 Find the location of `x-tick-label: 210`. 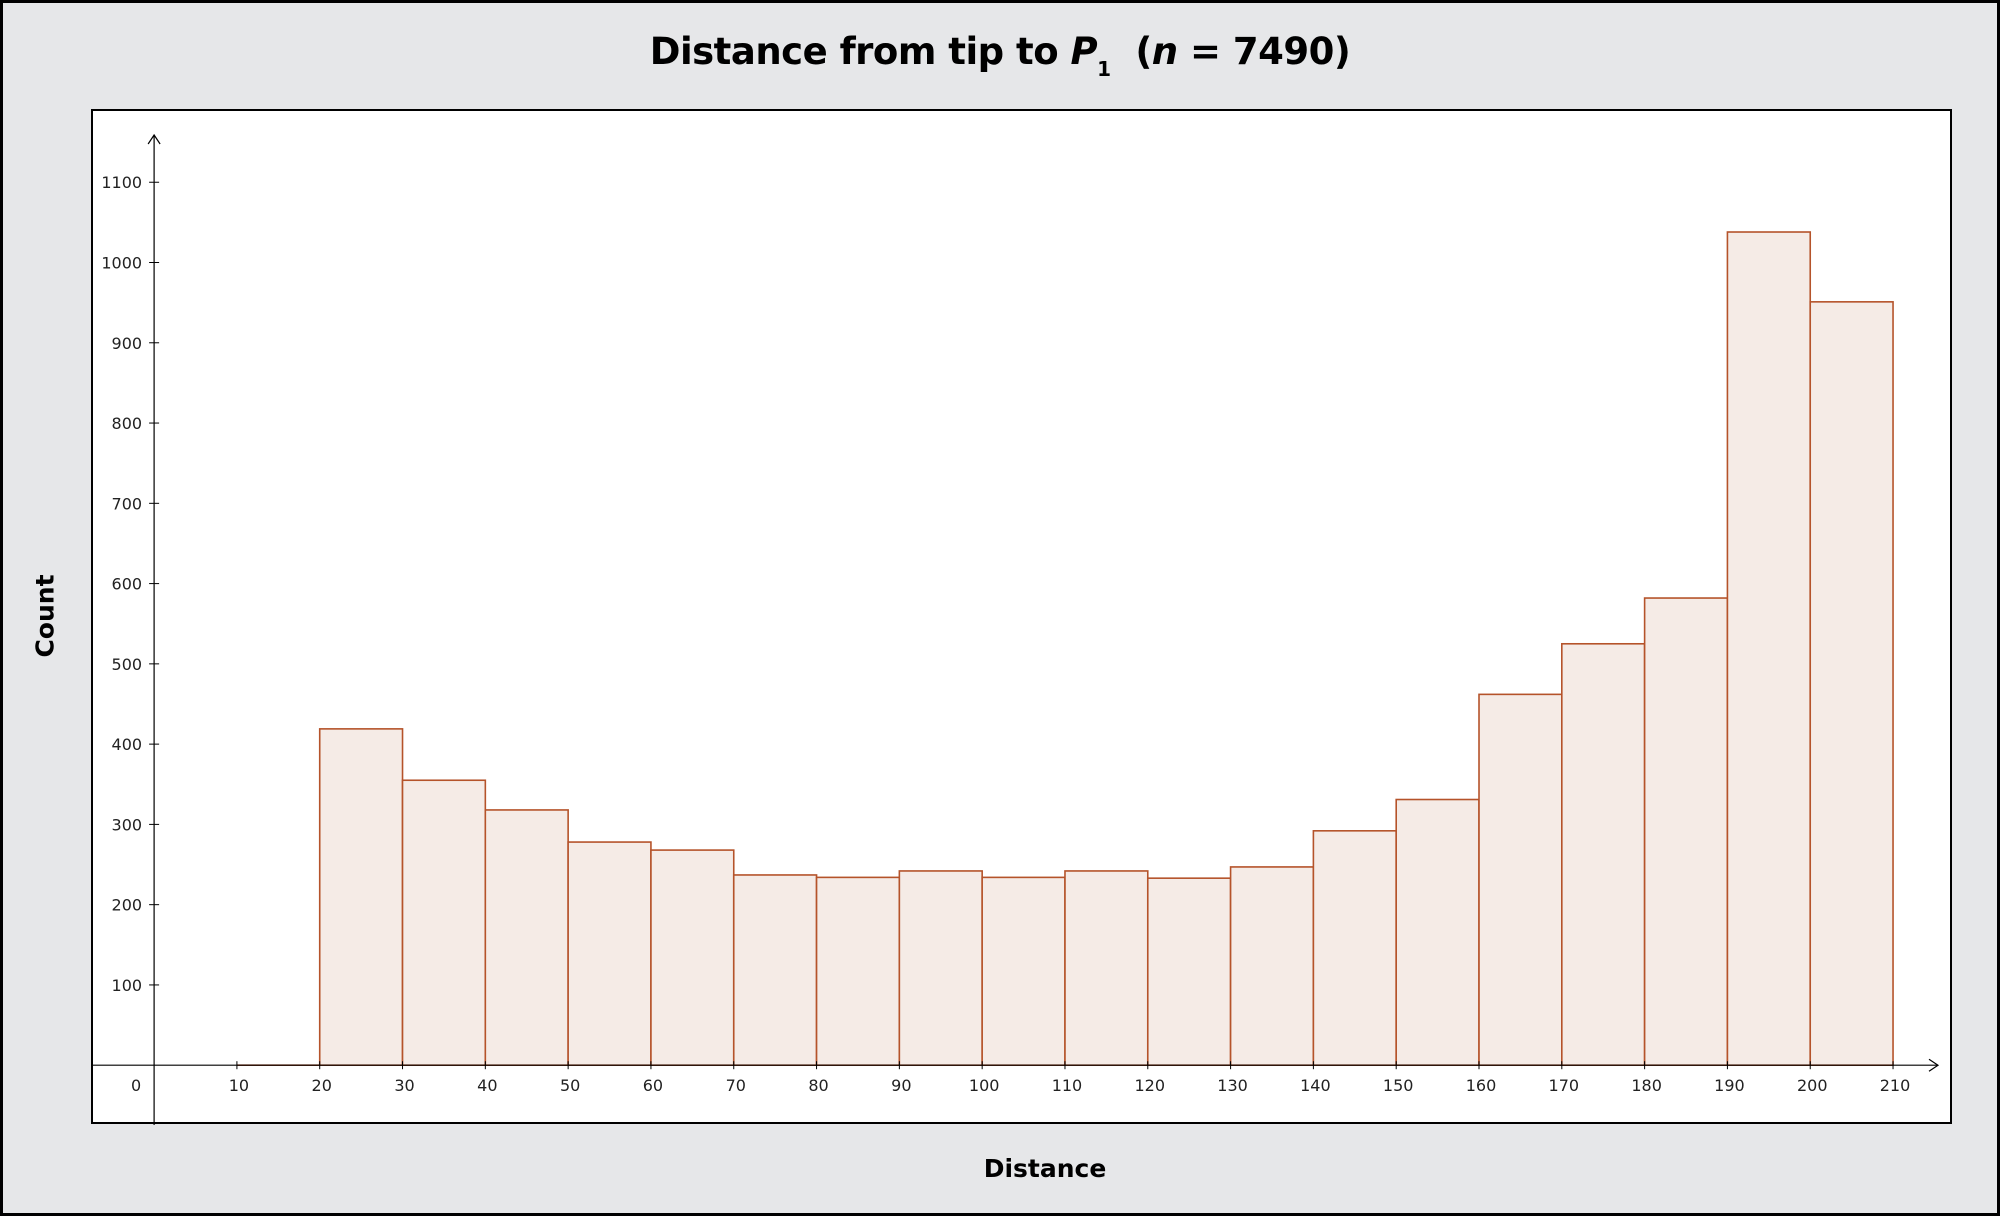

x-tick-label: 210 is located at coordinates (1895, 1085).